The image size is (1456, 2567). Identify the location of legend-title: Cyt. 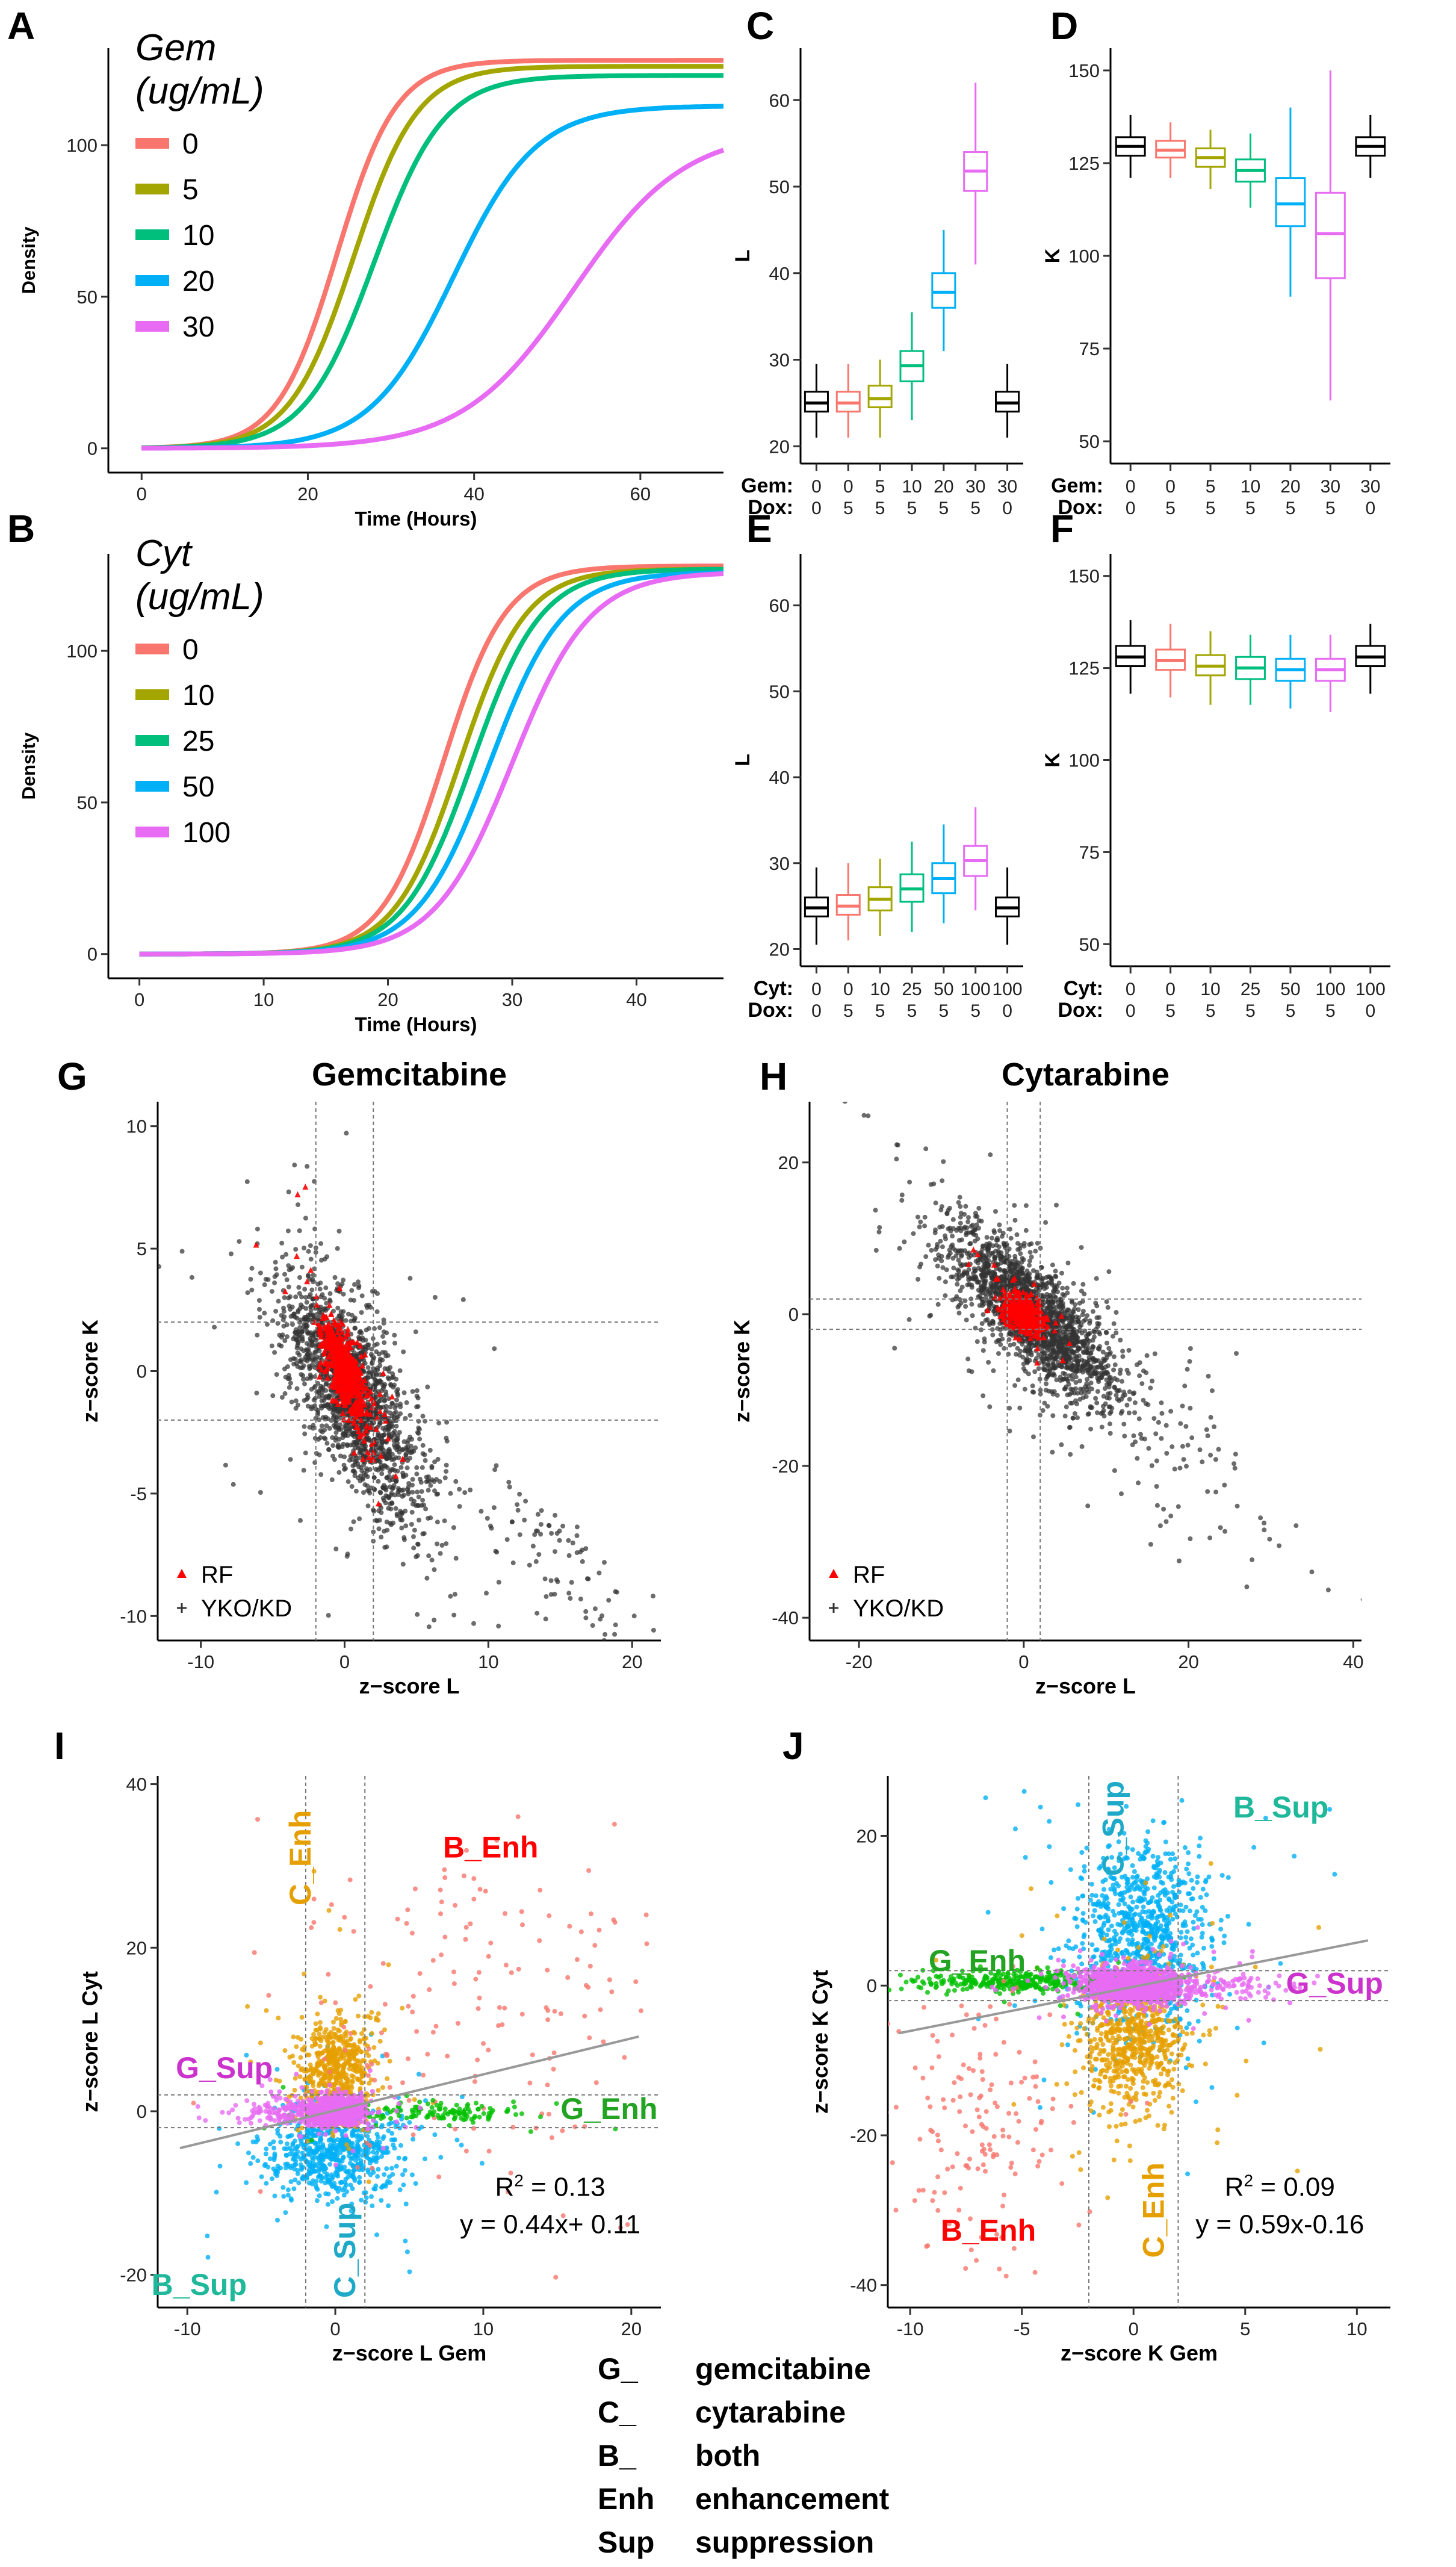
(164, 553).